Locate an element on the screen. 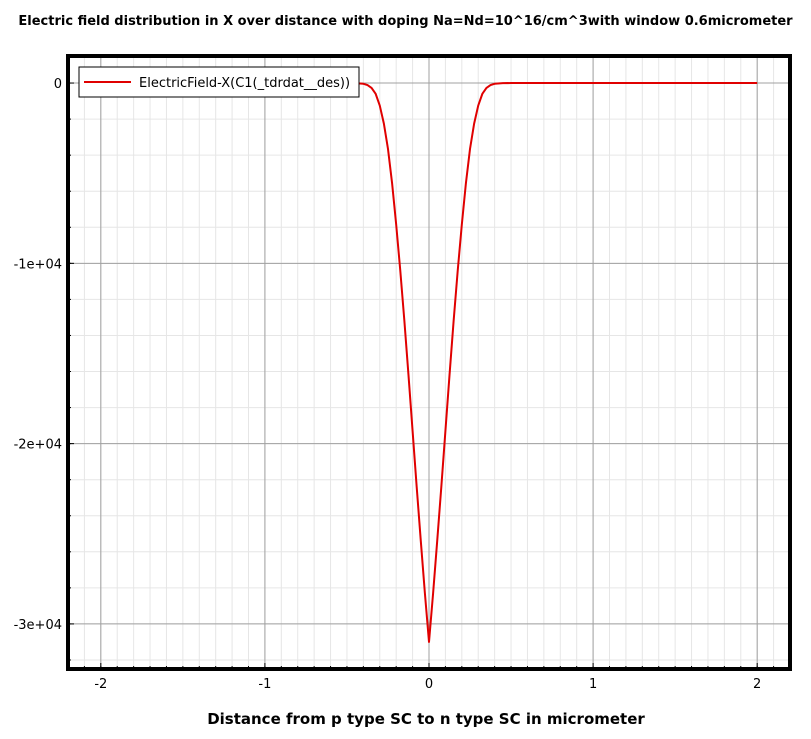  x-tick-label: 0 is located at coordinates (429, 684).